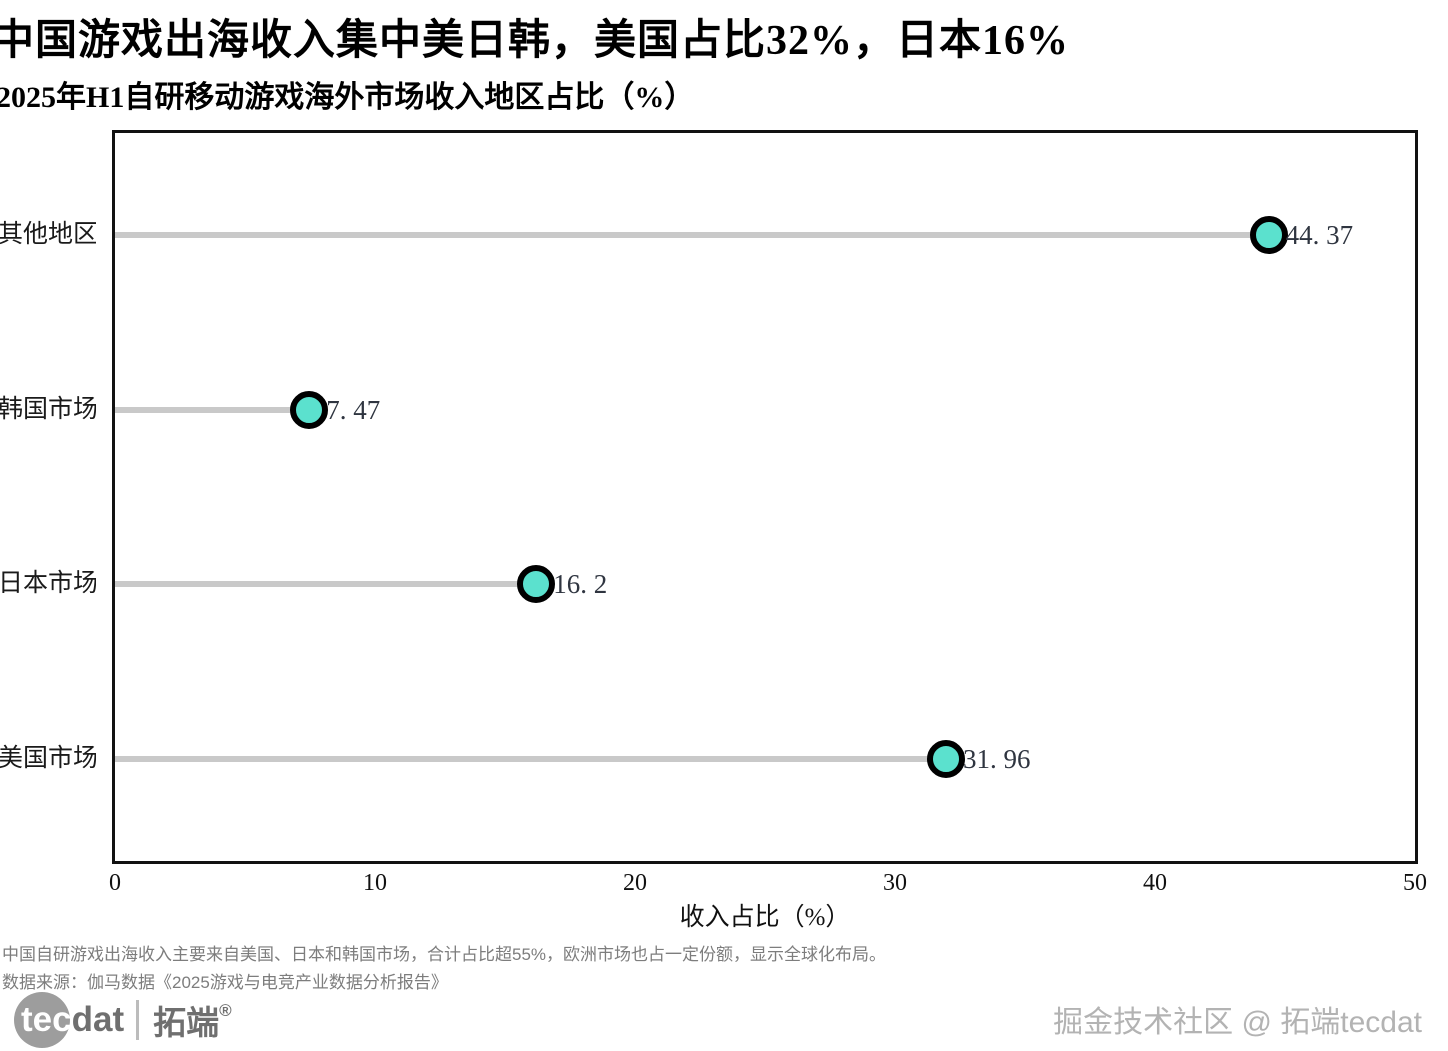  I want to click on registered-mark: ®, so click(225, 1010).